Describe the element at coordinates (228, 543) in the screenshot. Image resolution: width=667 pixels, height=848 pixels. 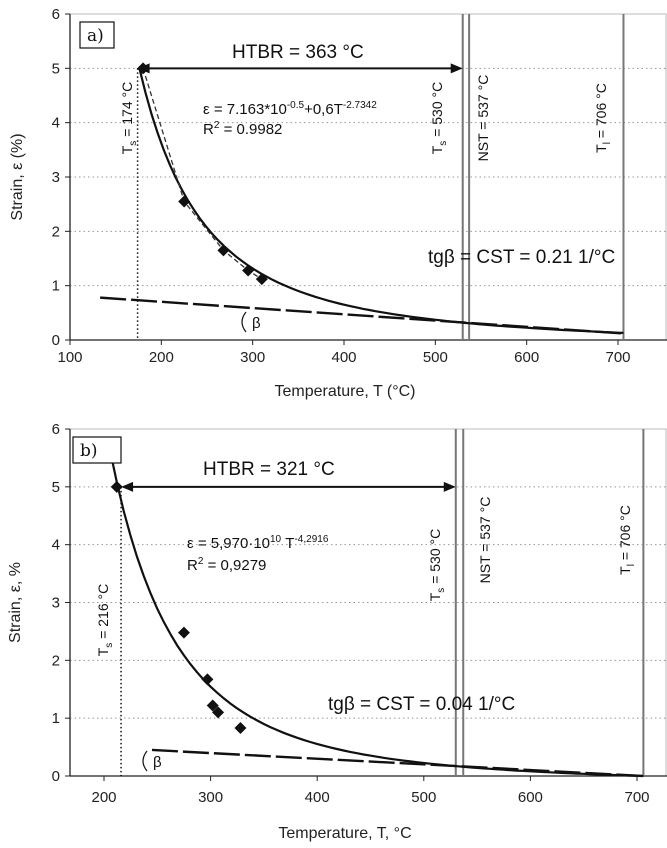
I see `fit-equation-main: ε = 5,970·10` at that location.